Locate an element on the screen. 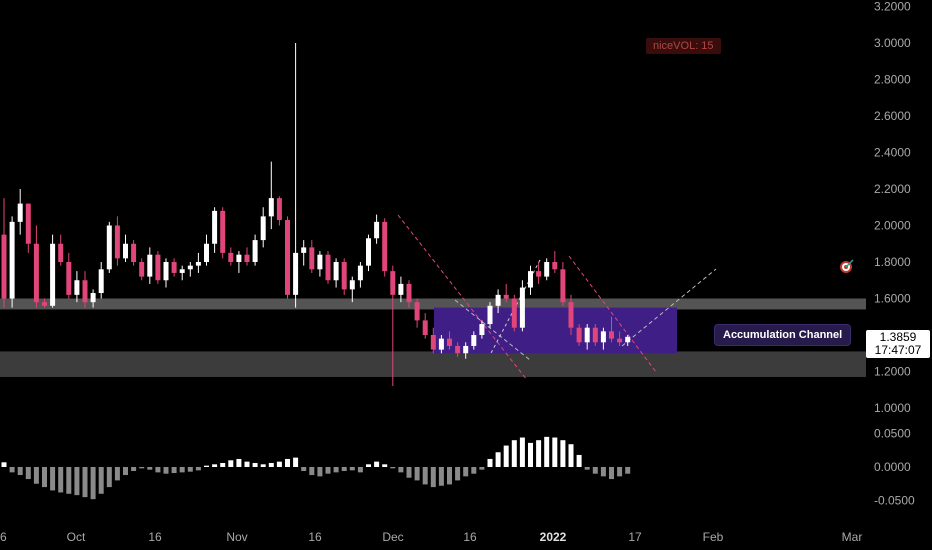 The height and width of the screenshot is (550, 932). last-price: 1.3859 is located at coordinates (898, 337).